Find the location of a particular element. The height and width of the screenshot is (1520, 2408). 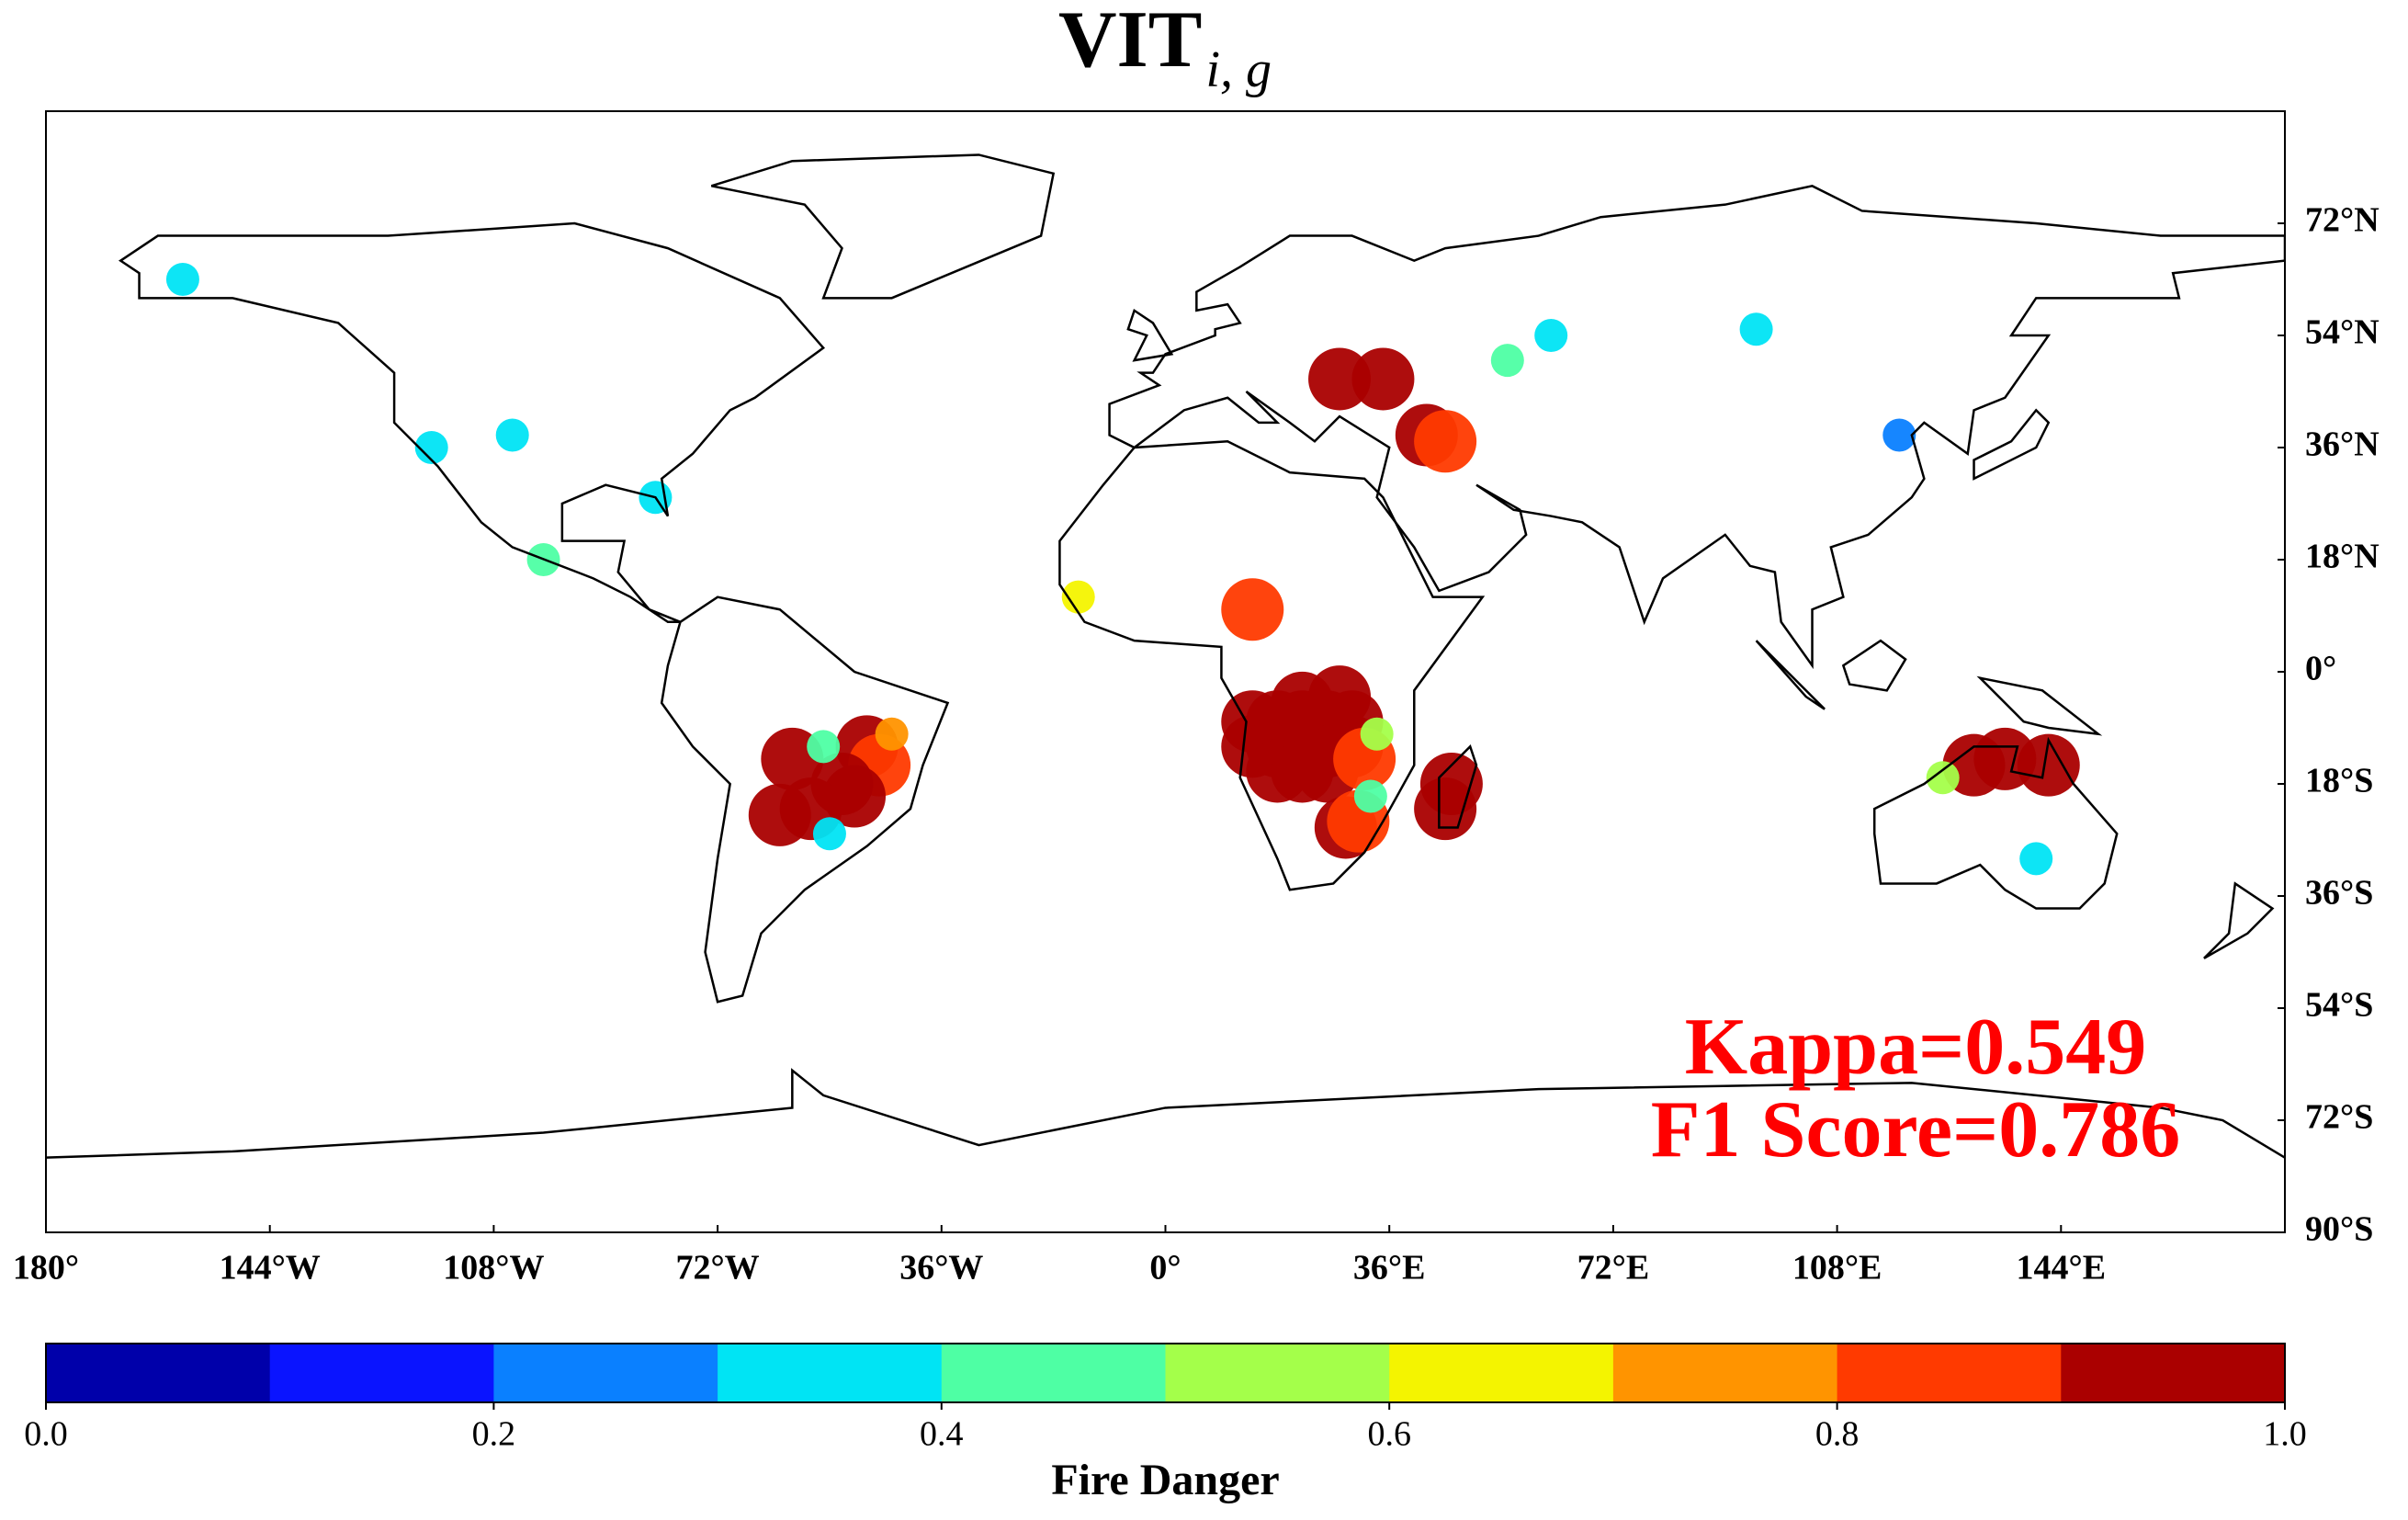

x-tick-label: 0° is located at coordinates (1165, 1268).